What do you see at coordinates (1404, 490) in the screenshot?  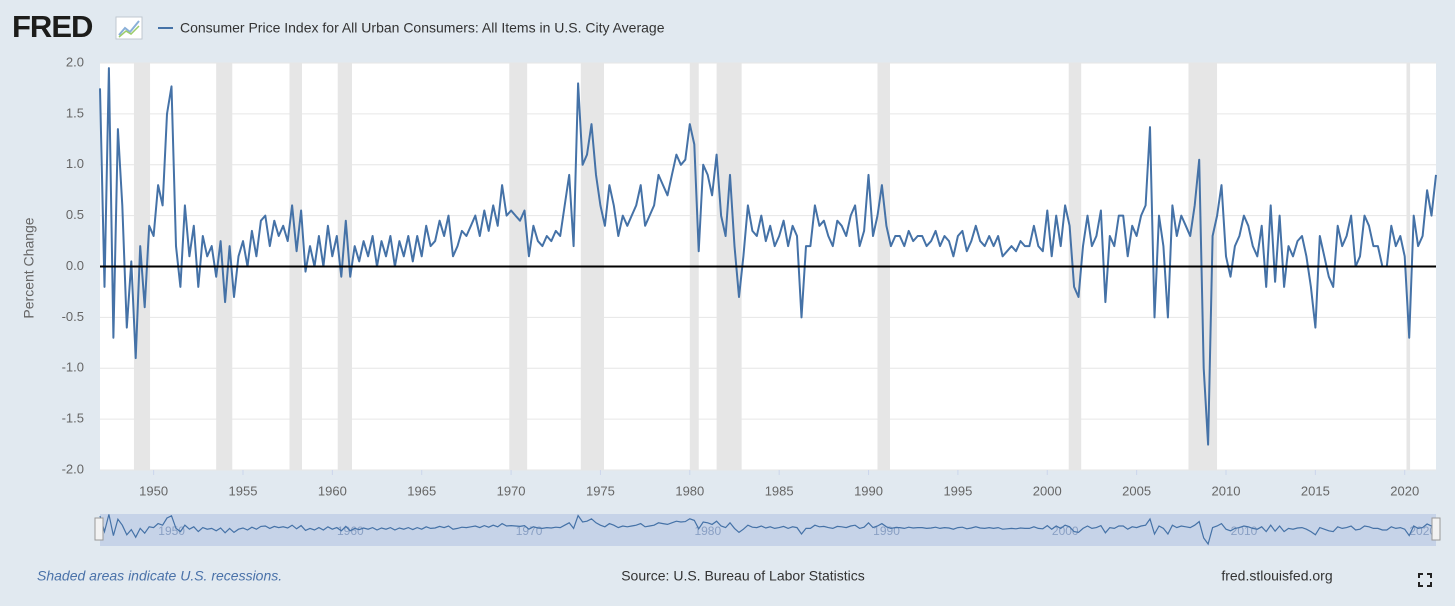 I see `x-tick-label: 2020` at bounding box center [1404, 490].